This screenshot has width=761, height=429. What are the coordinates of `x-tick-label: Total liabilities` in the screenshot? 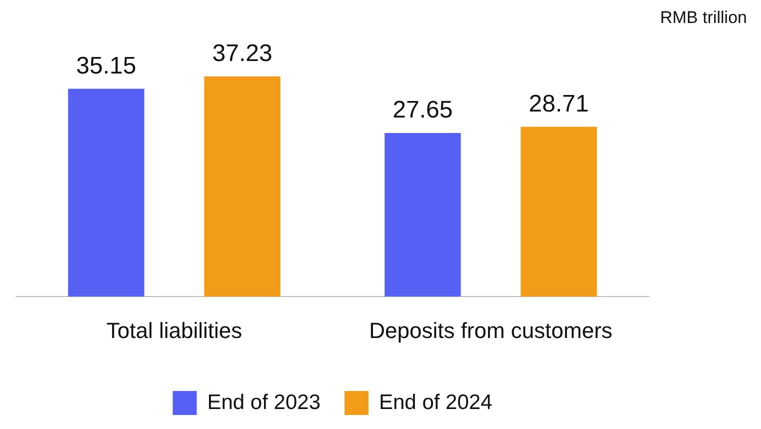 It's located at (174, 330).